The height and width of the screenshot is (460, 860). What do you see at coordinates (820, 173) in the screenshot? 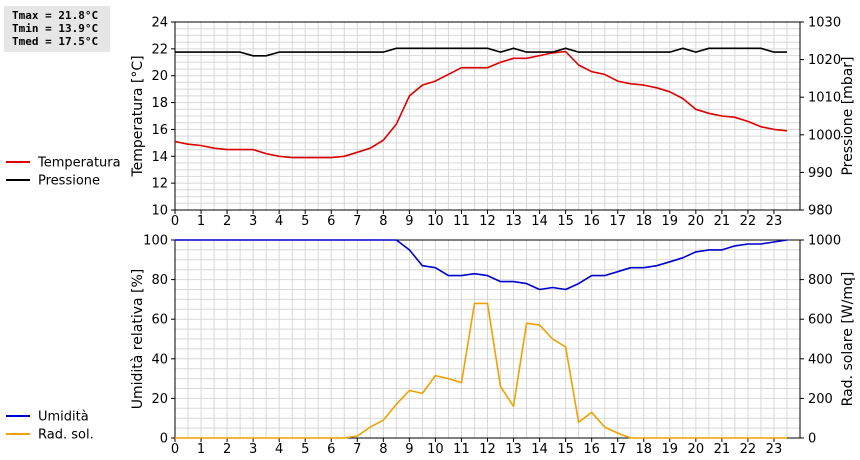
I see `y-right-tick-label: 990` at bounding box center [820, 173].